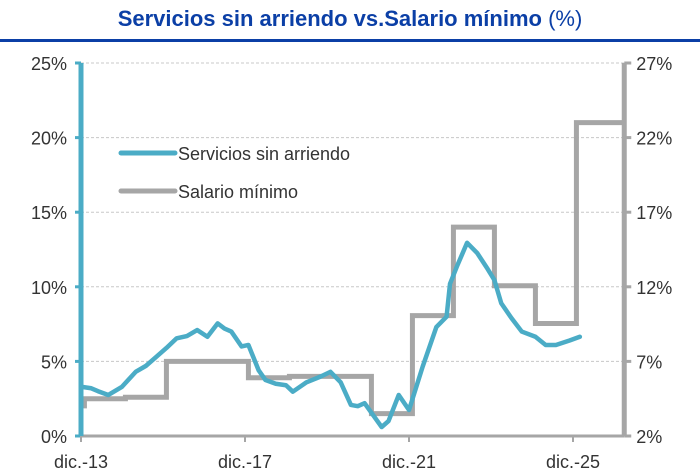 This screenshot has width=700, height=473. What do you see at coordinates (238, 192) in the screenshot?
I see `legend-label-salario: Salario mínimo` at bounding box center [238, 192].